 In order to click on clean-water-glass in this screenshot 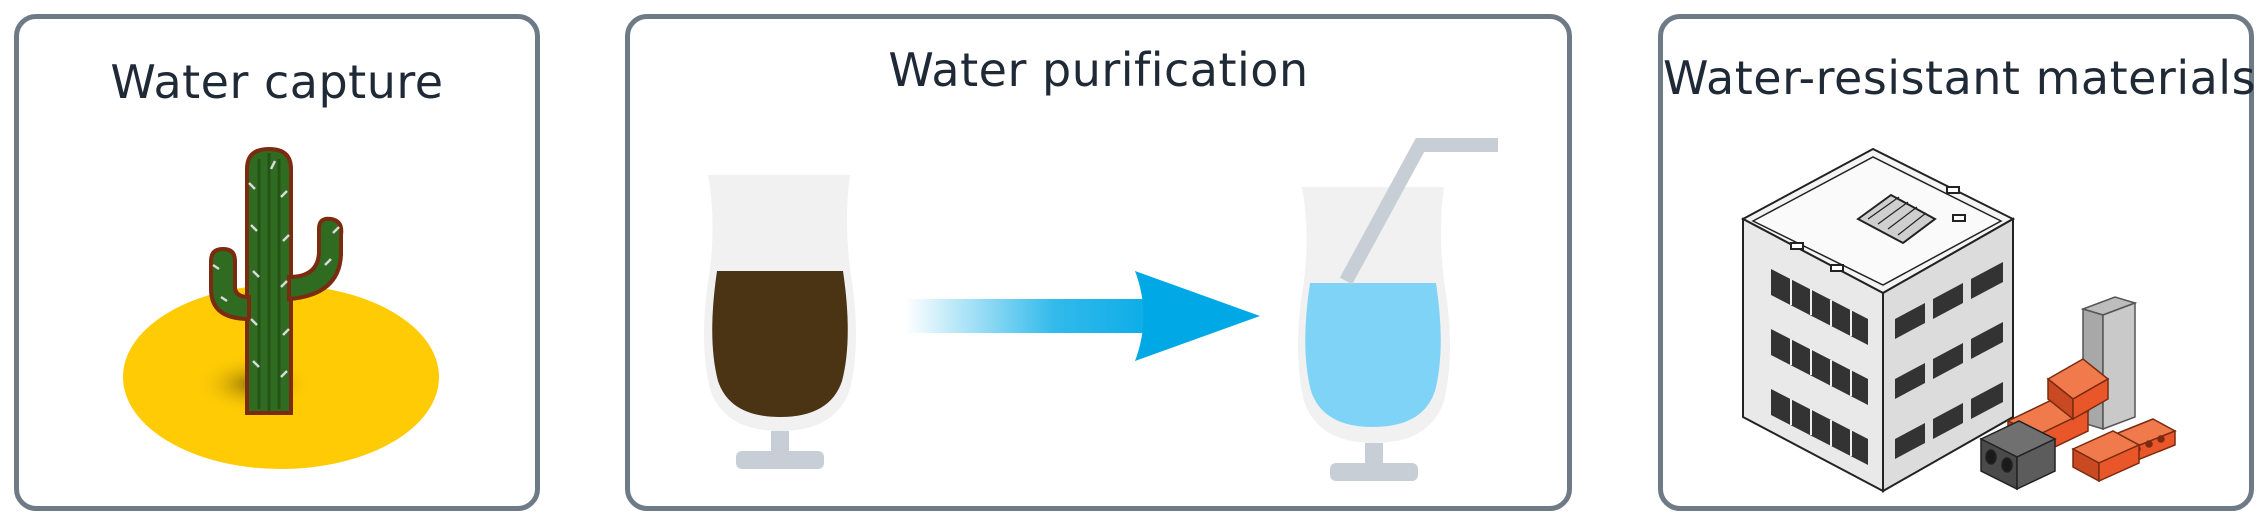, I will do `click(1398, 309)`.